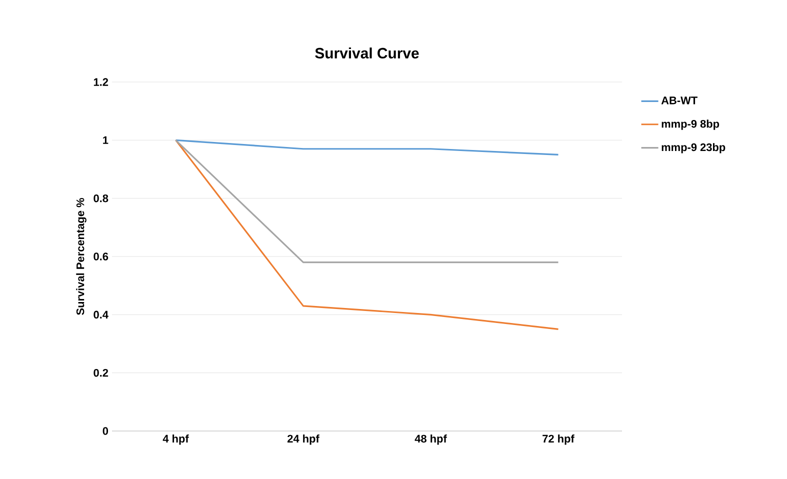  I want to click on chart-title: Survival Curve, so click(367, 53).